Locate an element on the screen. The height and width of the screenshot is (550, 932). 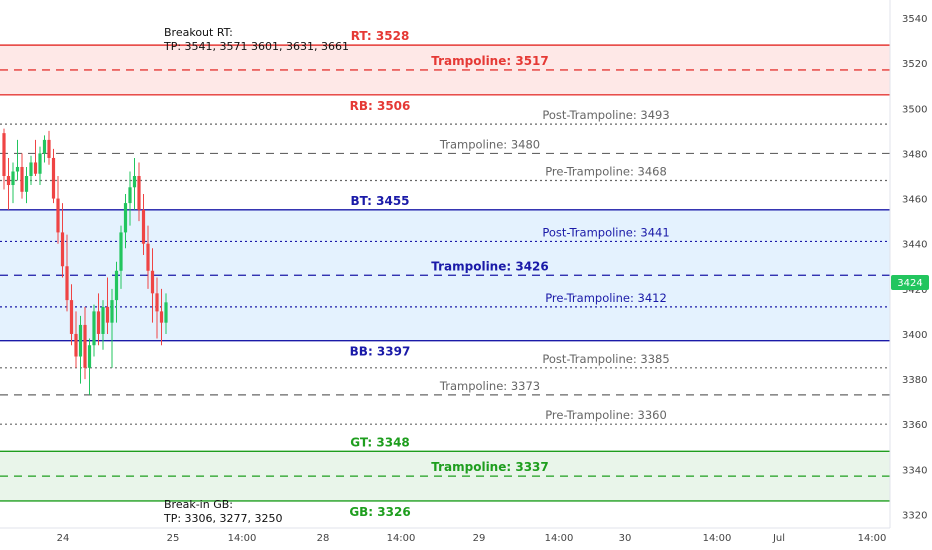
zone-green-mid-label: Trampoline: 3337 is located at coordinates (490, 467).